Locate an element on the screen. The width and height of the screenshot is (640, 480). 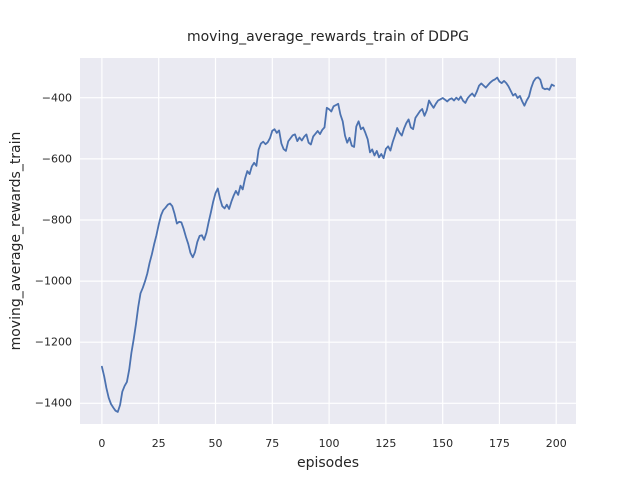
y-tick-label: −400 is located at coordinates (56, 98).